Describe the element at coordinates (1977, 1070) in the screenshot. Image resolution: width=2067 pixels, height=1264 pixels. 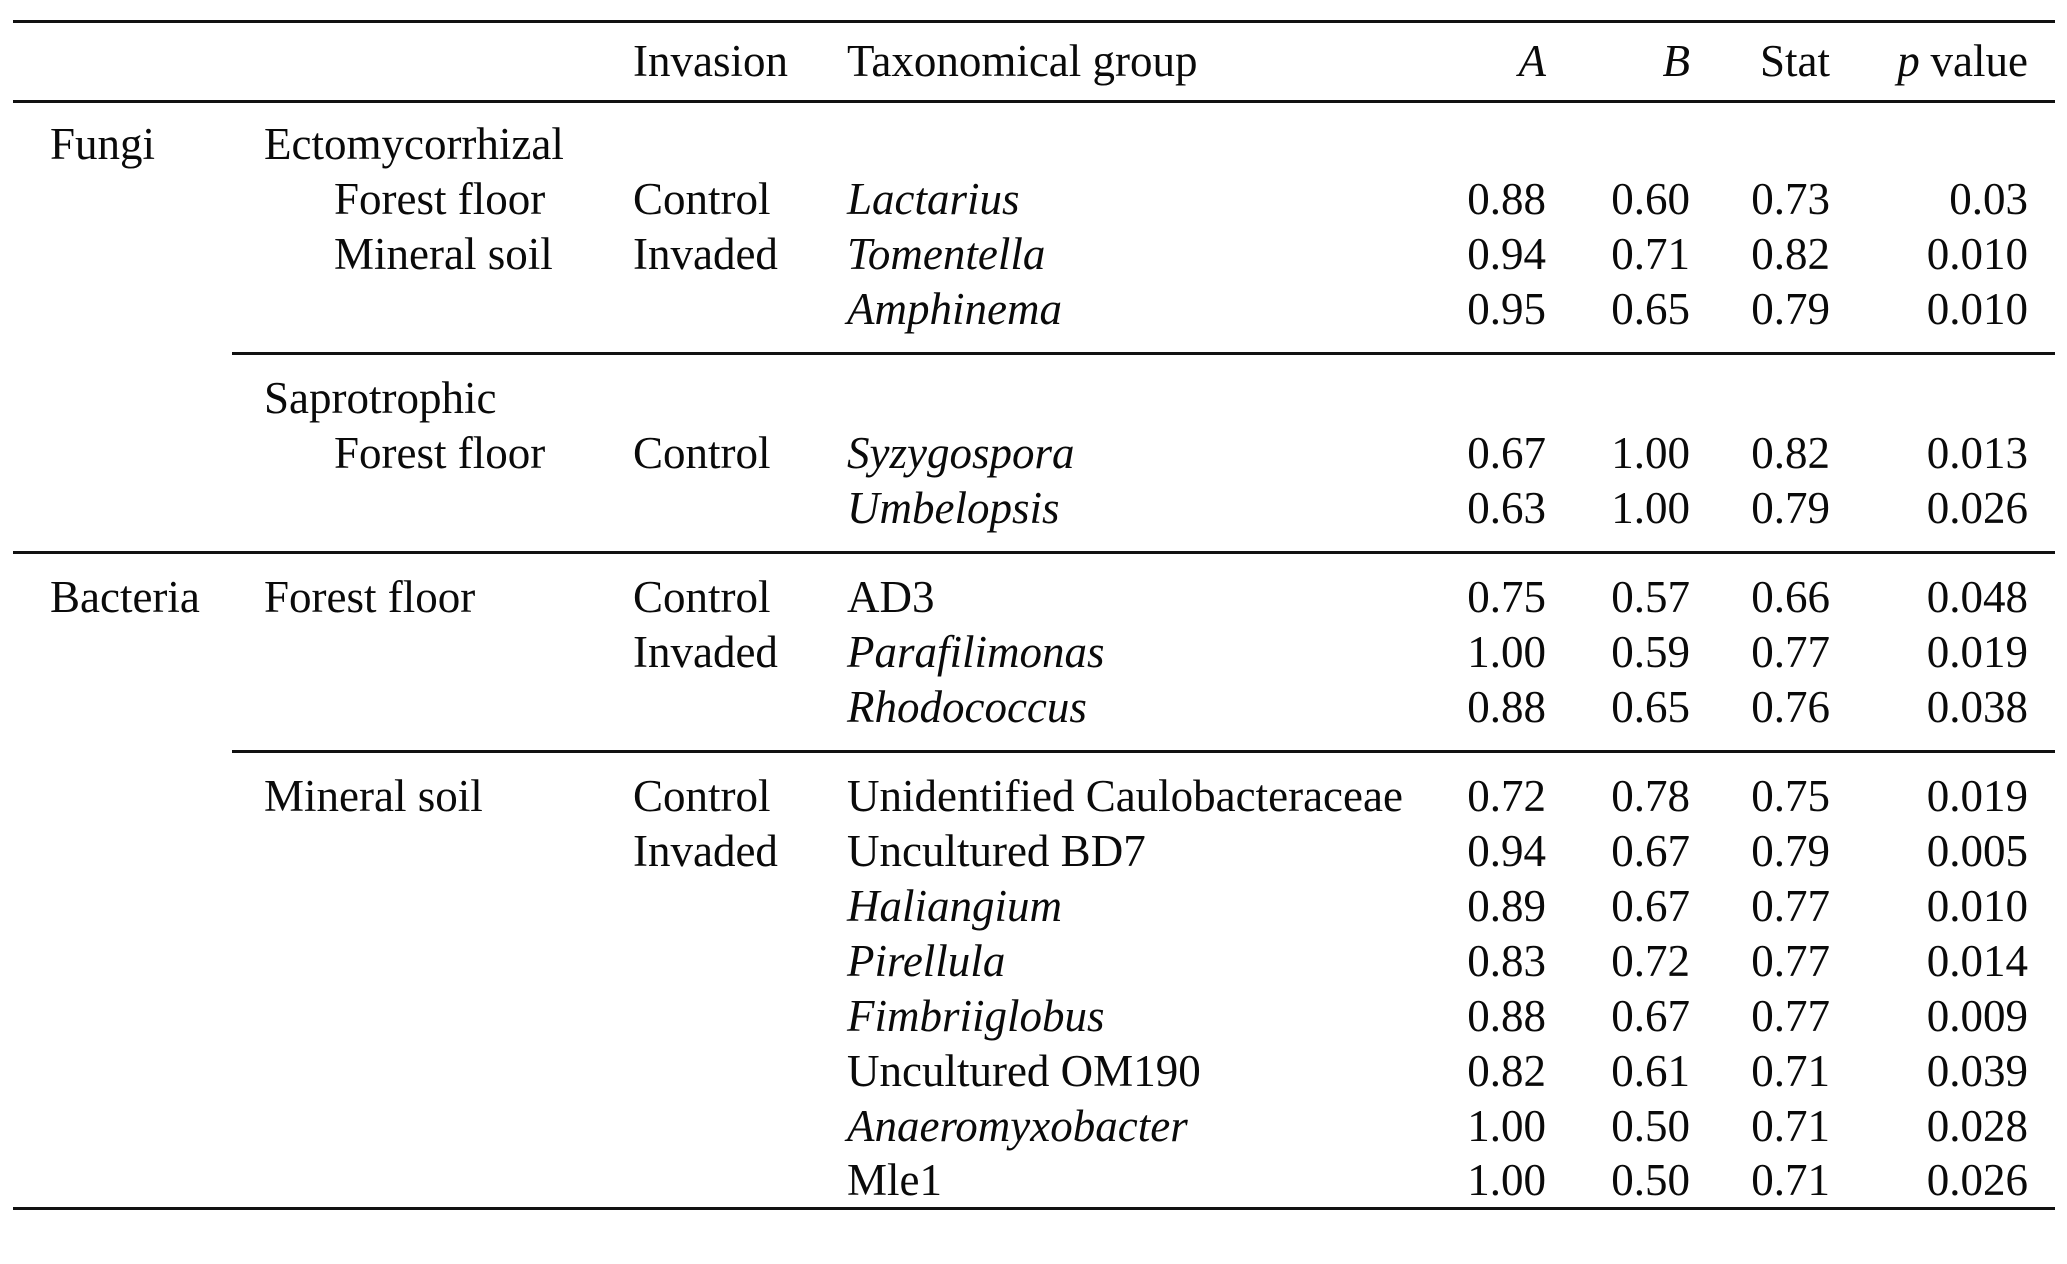
I see `p-value-cell: 0.039` at that location.